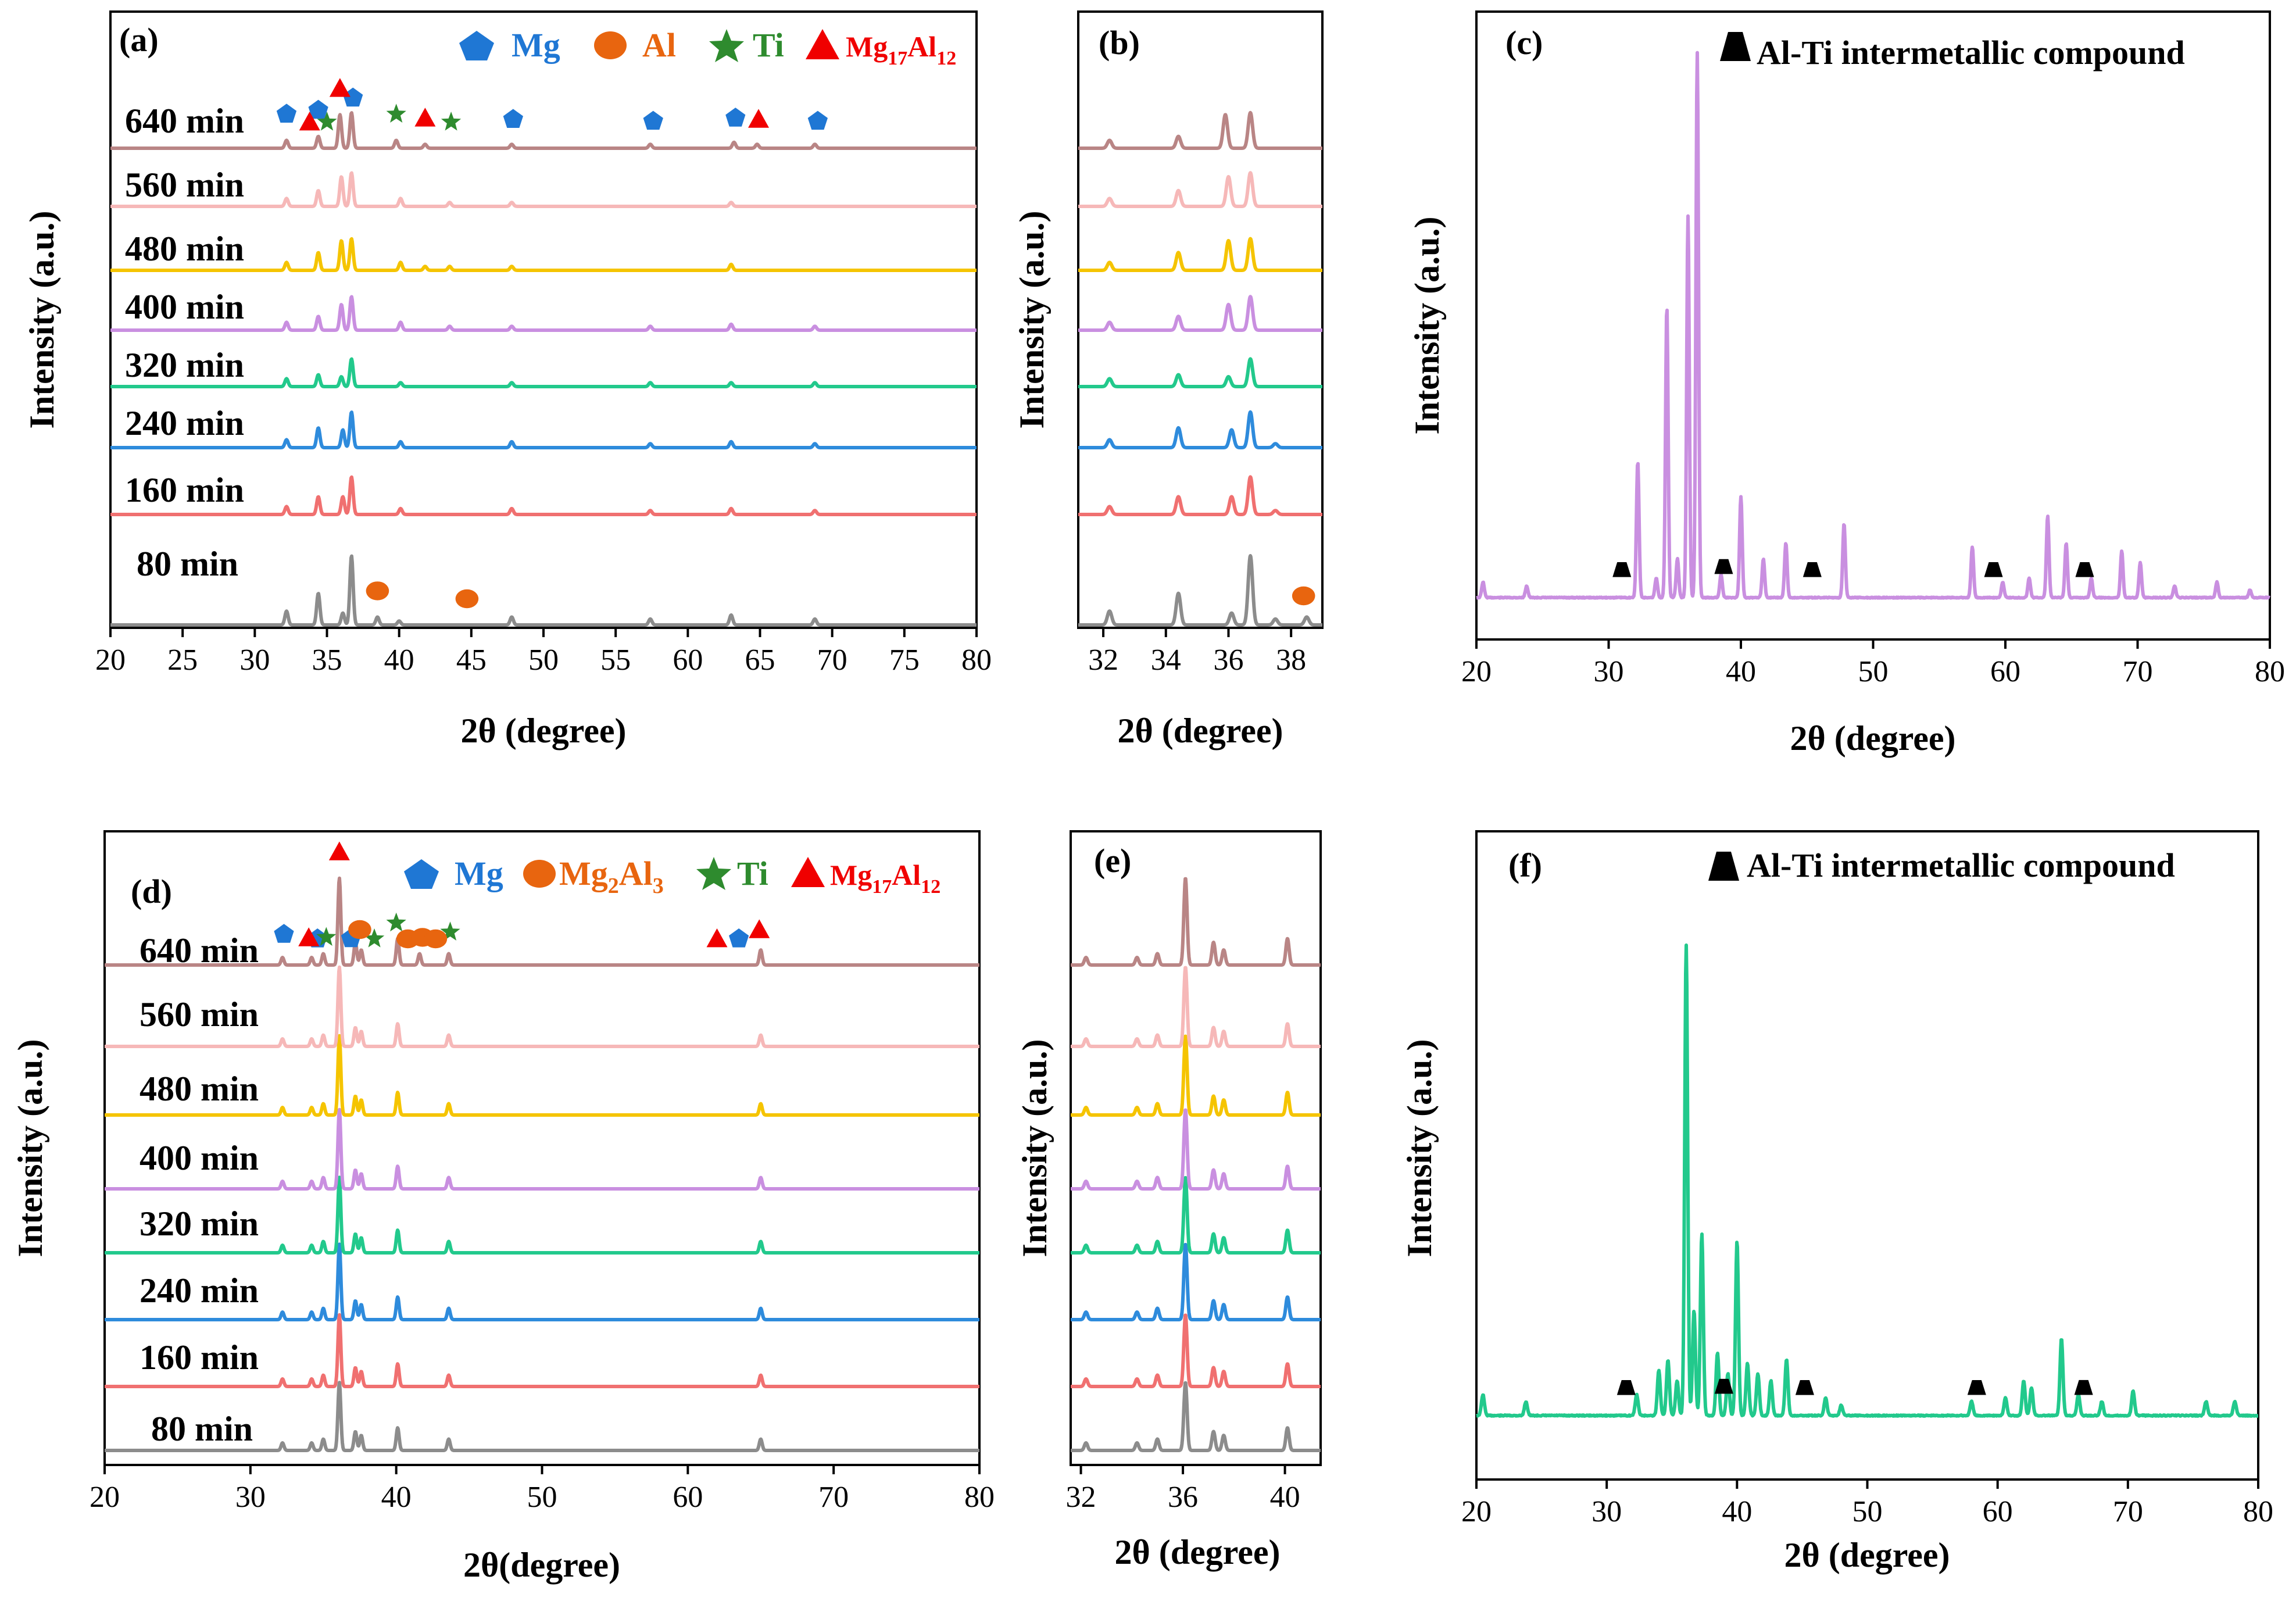  I want to click on x-tick-label: 32, so click(1081, 1497).